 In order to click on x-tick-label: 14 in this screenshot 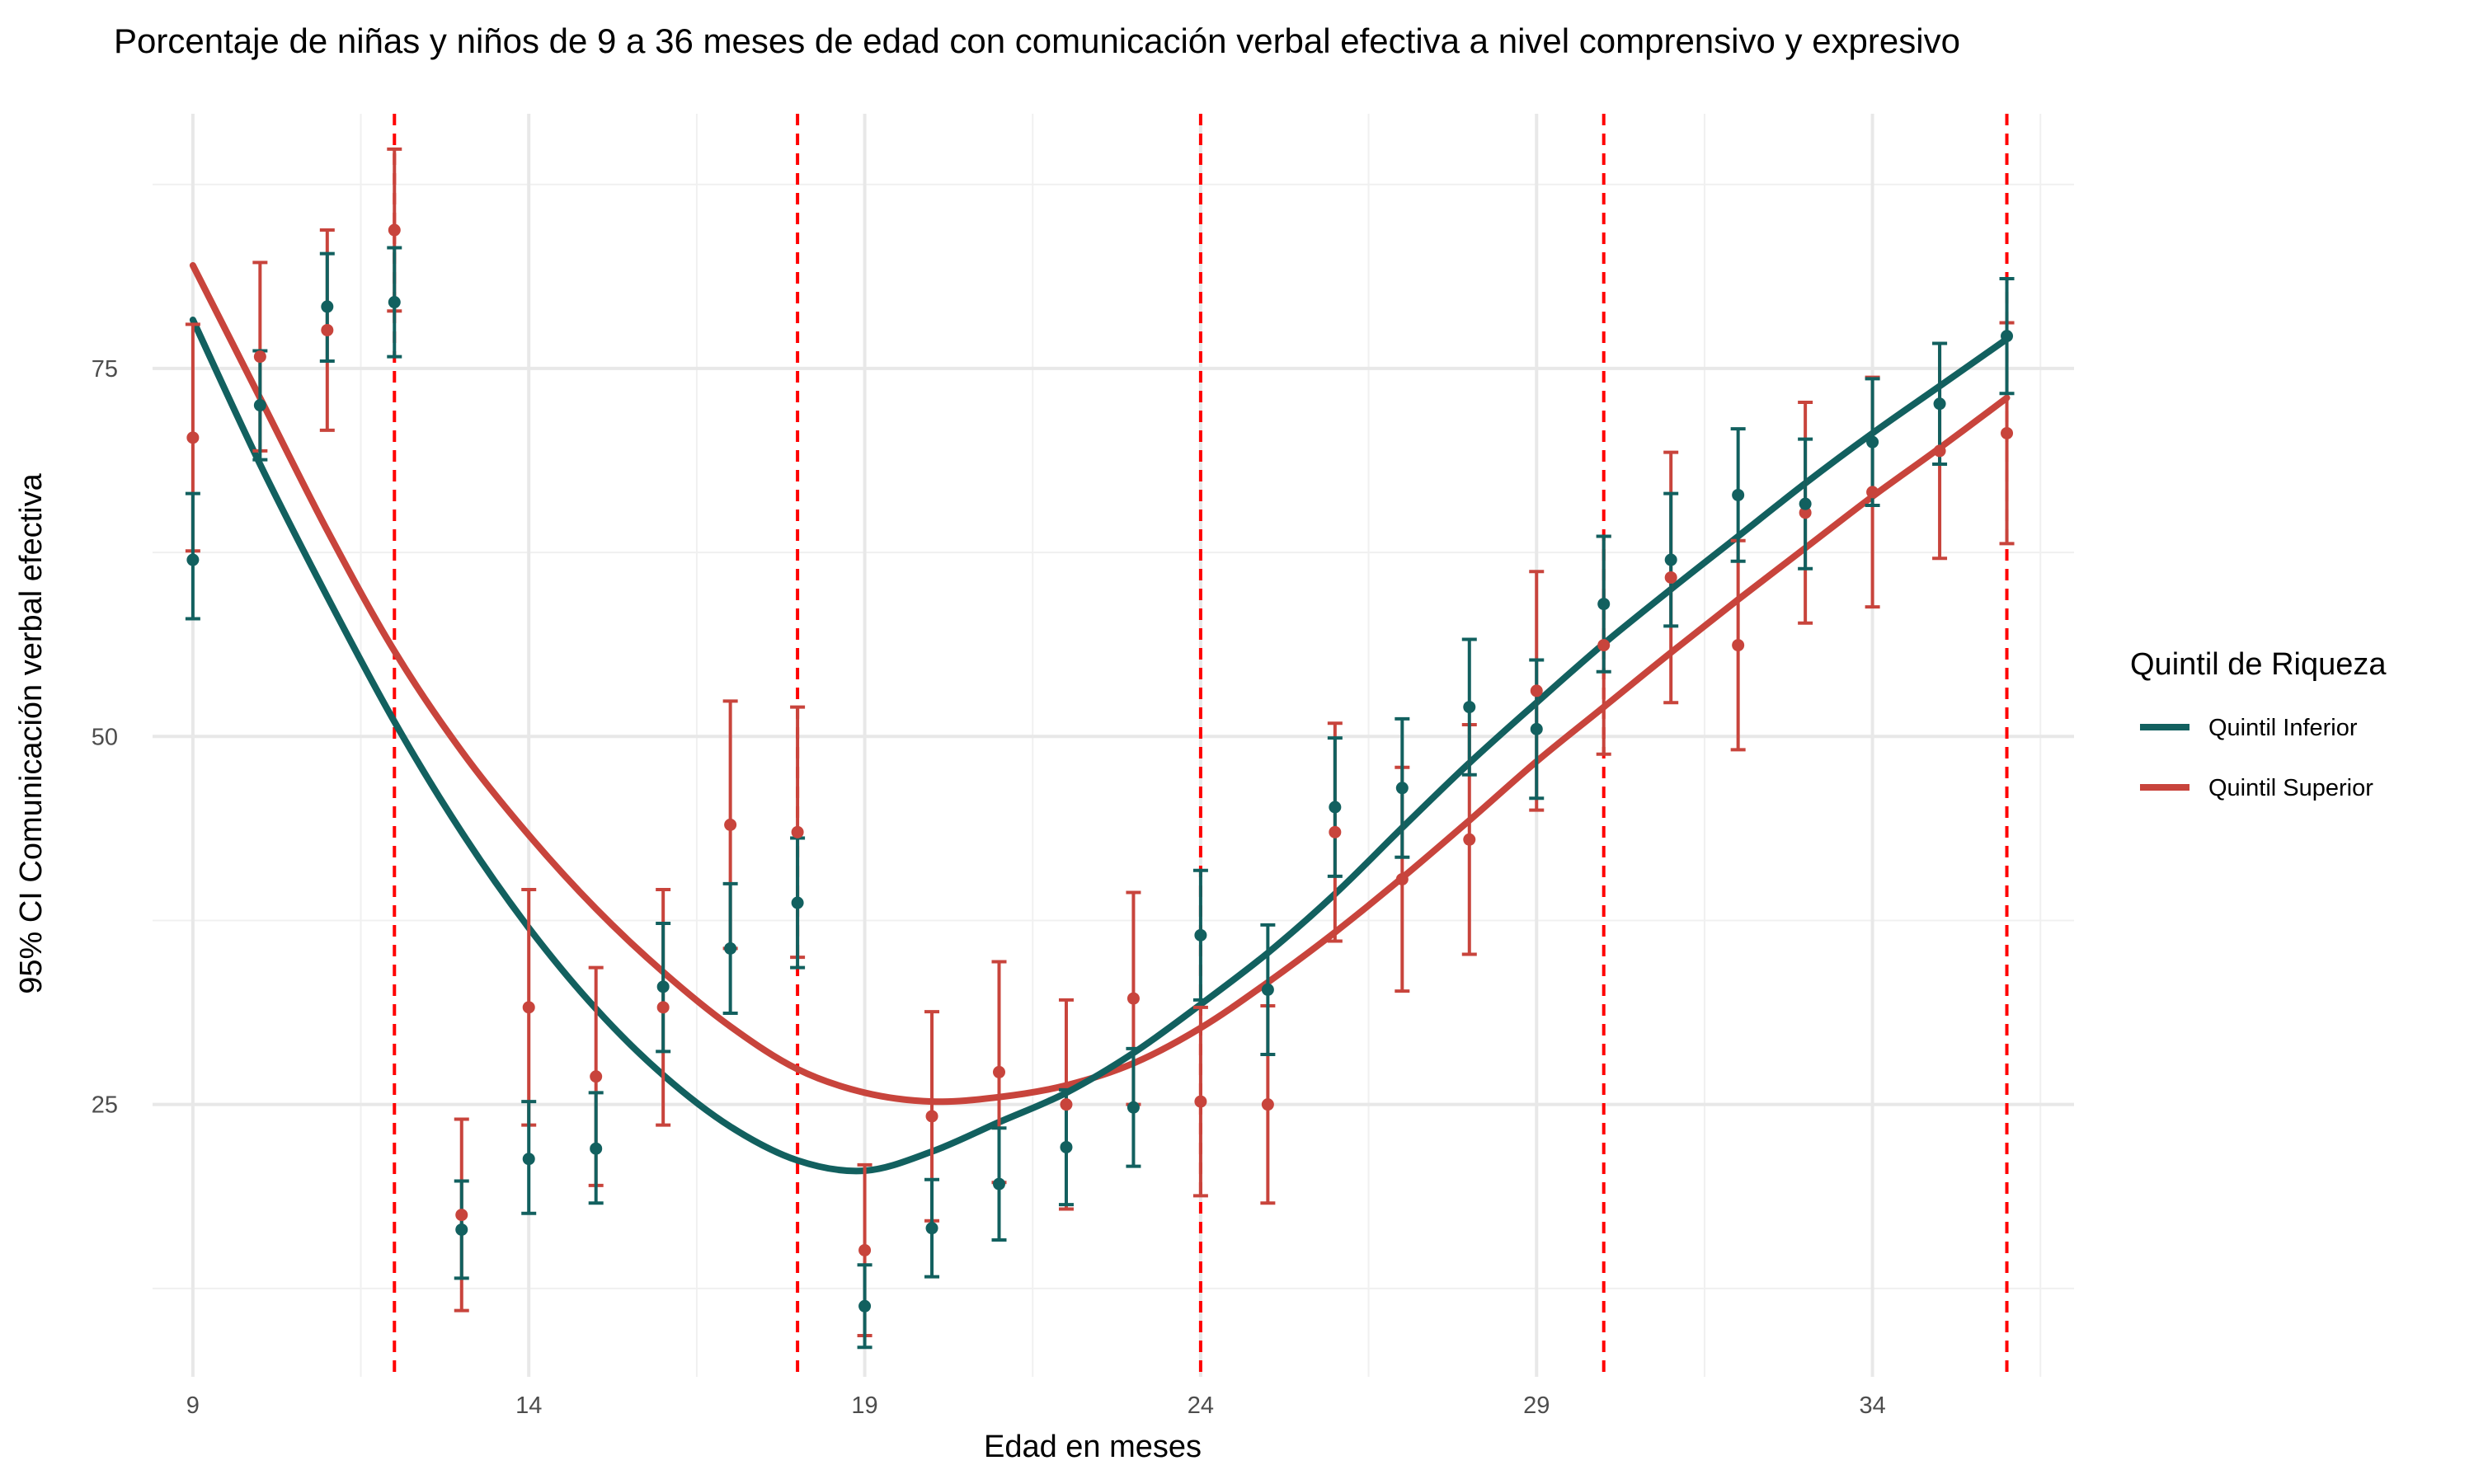, I will do `click(528, 1405)`.